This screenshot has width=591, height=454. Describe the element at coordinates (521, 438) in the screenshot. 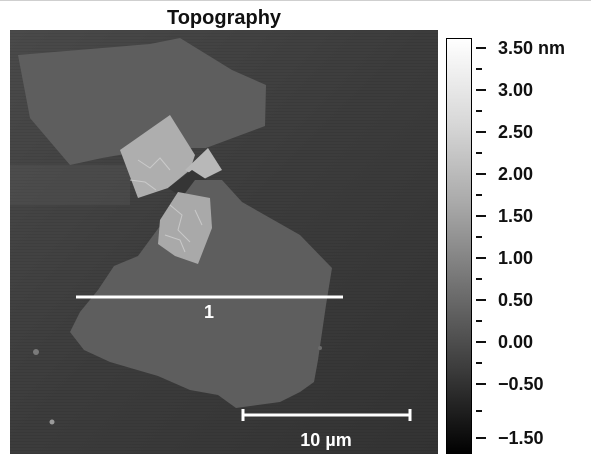

I see `colorbar-label: −1.50` at that location.